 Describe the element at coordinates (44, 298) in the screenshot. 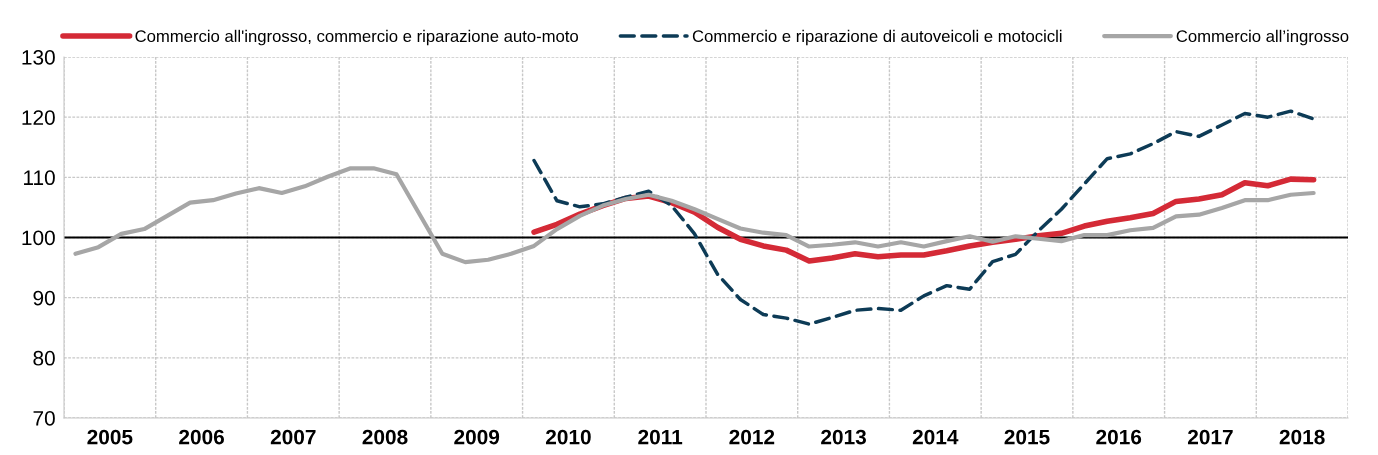

I see `y-tick-label: 90` at that location.